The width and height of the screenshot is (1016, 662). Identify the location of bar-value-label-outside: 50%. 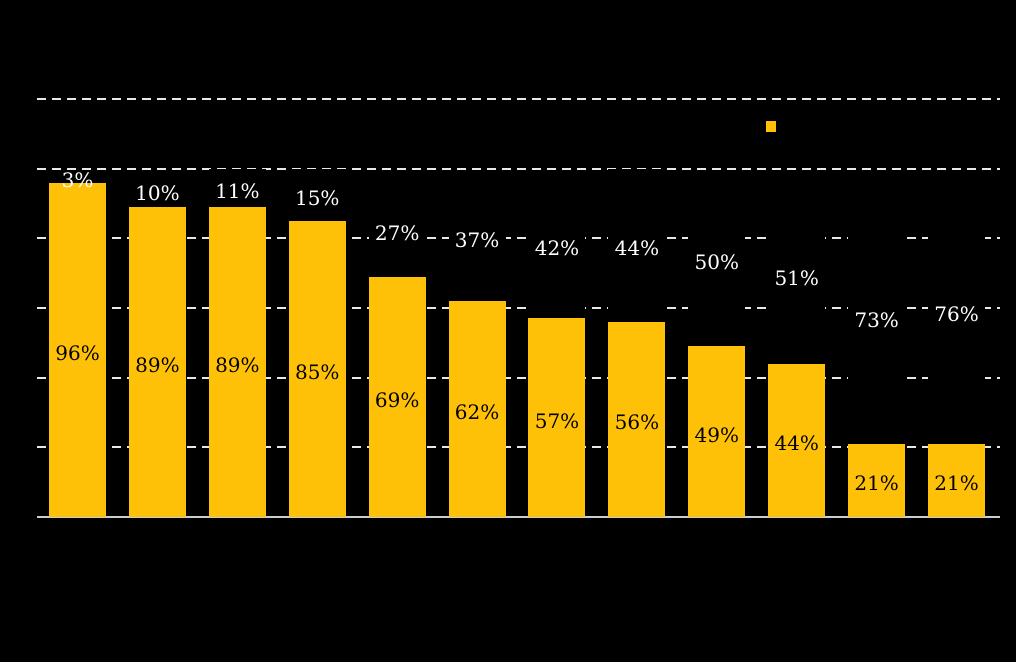
(716, 262).